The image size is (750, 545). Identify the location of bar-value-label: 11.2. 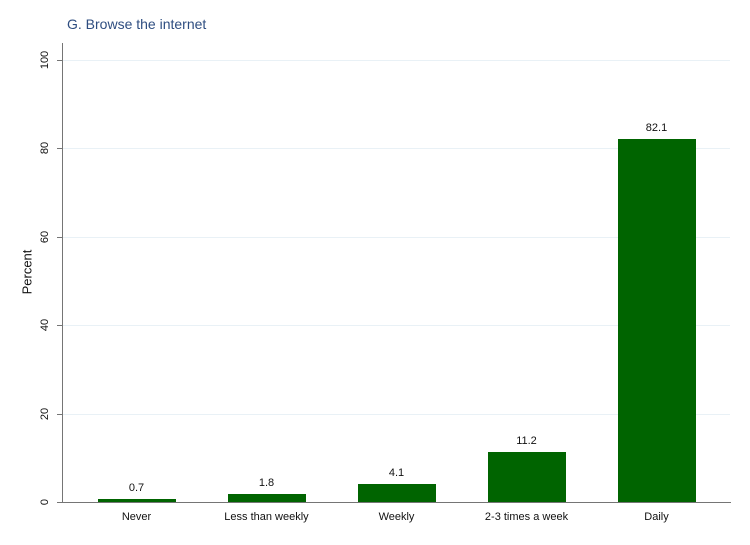
(526, 441).